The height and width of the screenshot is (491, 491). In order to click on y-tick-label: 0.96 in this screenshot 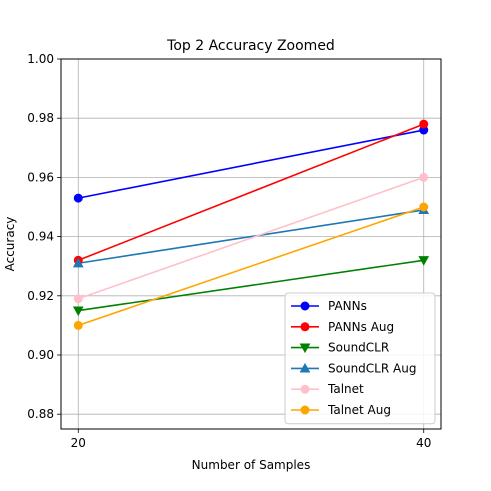, I will do `click(40, 177)`.